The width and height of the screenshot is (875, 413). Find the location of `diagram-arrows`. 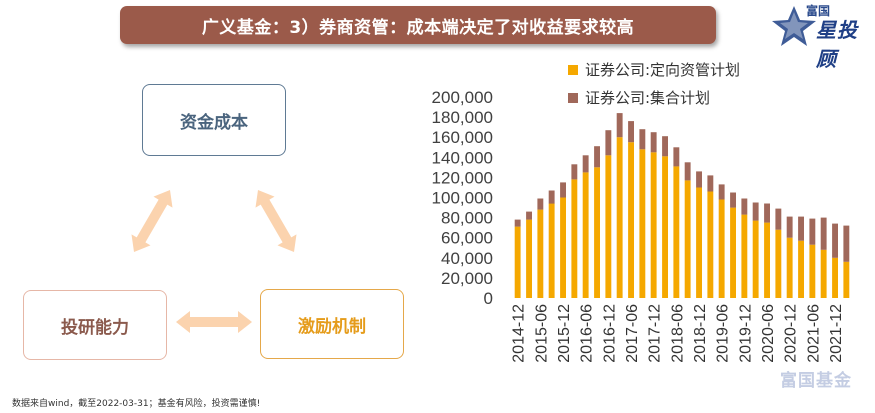

diagram-arrows is located at coordinates (214, 261).